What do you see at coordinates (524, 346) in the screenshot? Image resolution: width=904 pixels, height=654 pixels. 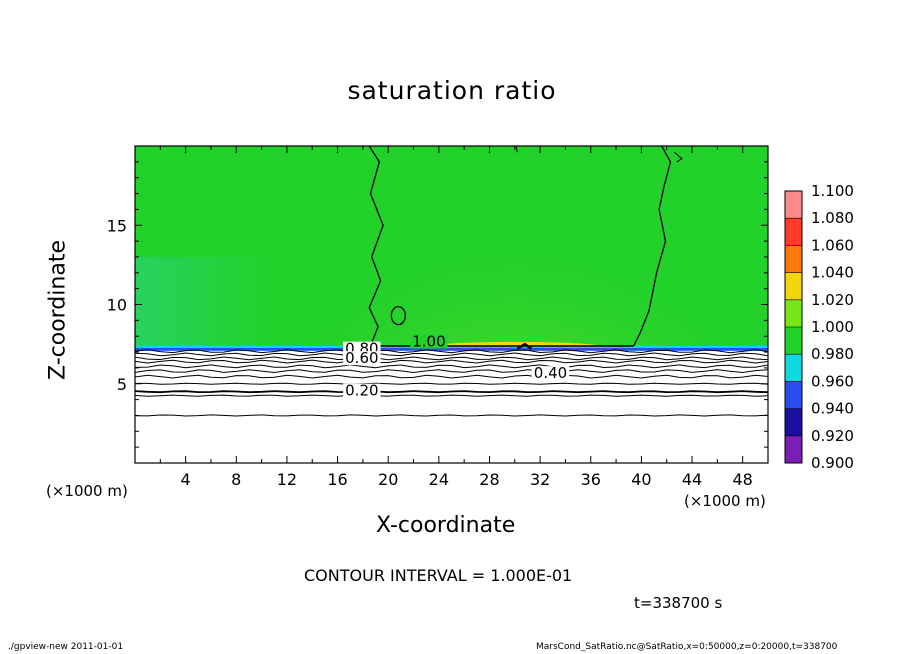 I see `contour-peak` at bounding box center [524, 346].